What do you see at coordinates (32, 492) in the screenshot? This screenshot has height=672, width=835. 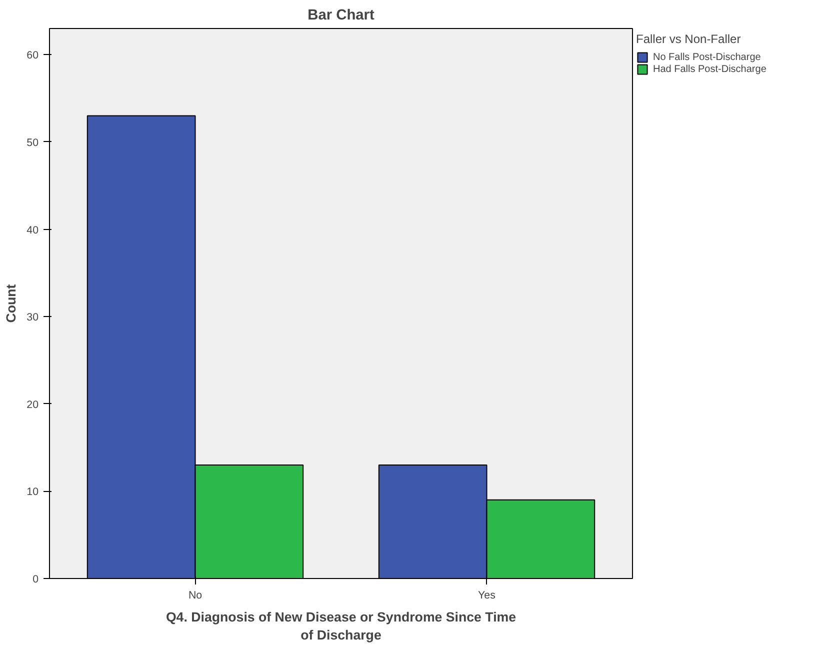 I see `y-tick-label: 10` at bounding box center [32, 492].